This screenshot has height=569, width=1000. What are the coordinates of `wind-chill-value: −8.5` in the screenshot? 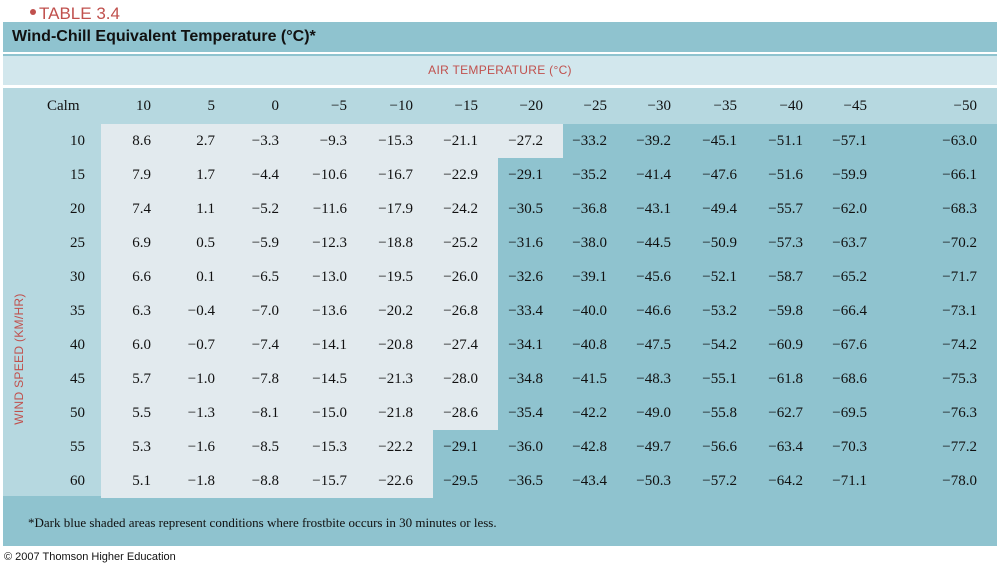 It's located at (265, 447).